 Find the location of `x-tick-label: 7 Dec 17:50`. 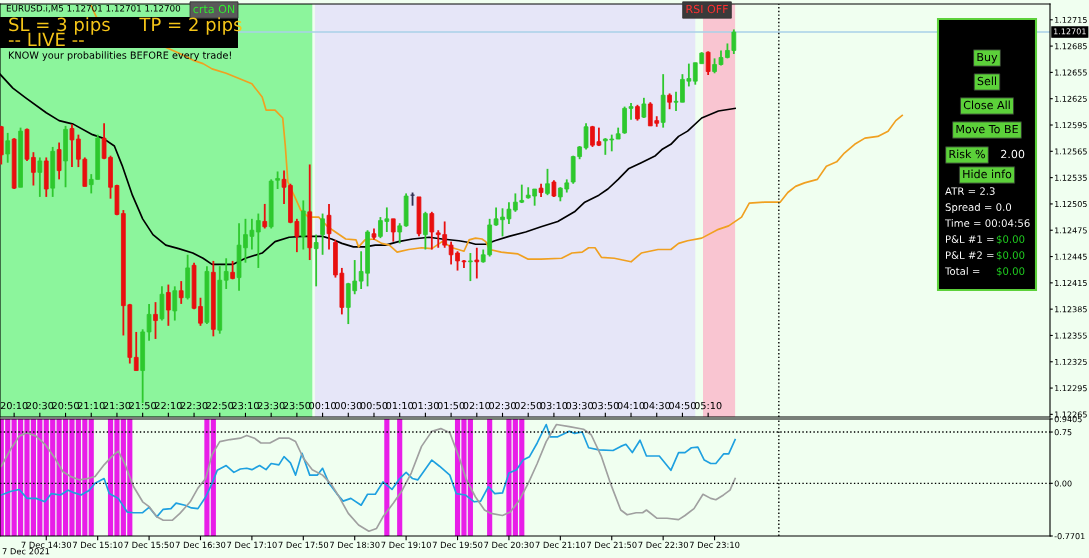

x-tick-label: 7 Dec 17:50 is located at coordinates (303, 545).